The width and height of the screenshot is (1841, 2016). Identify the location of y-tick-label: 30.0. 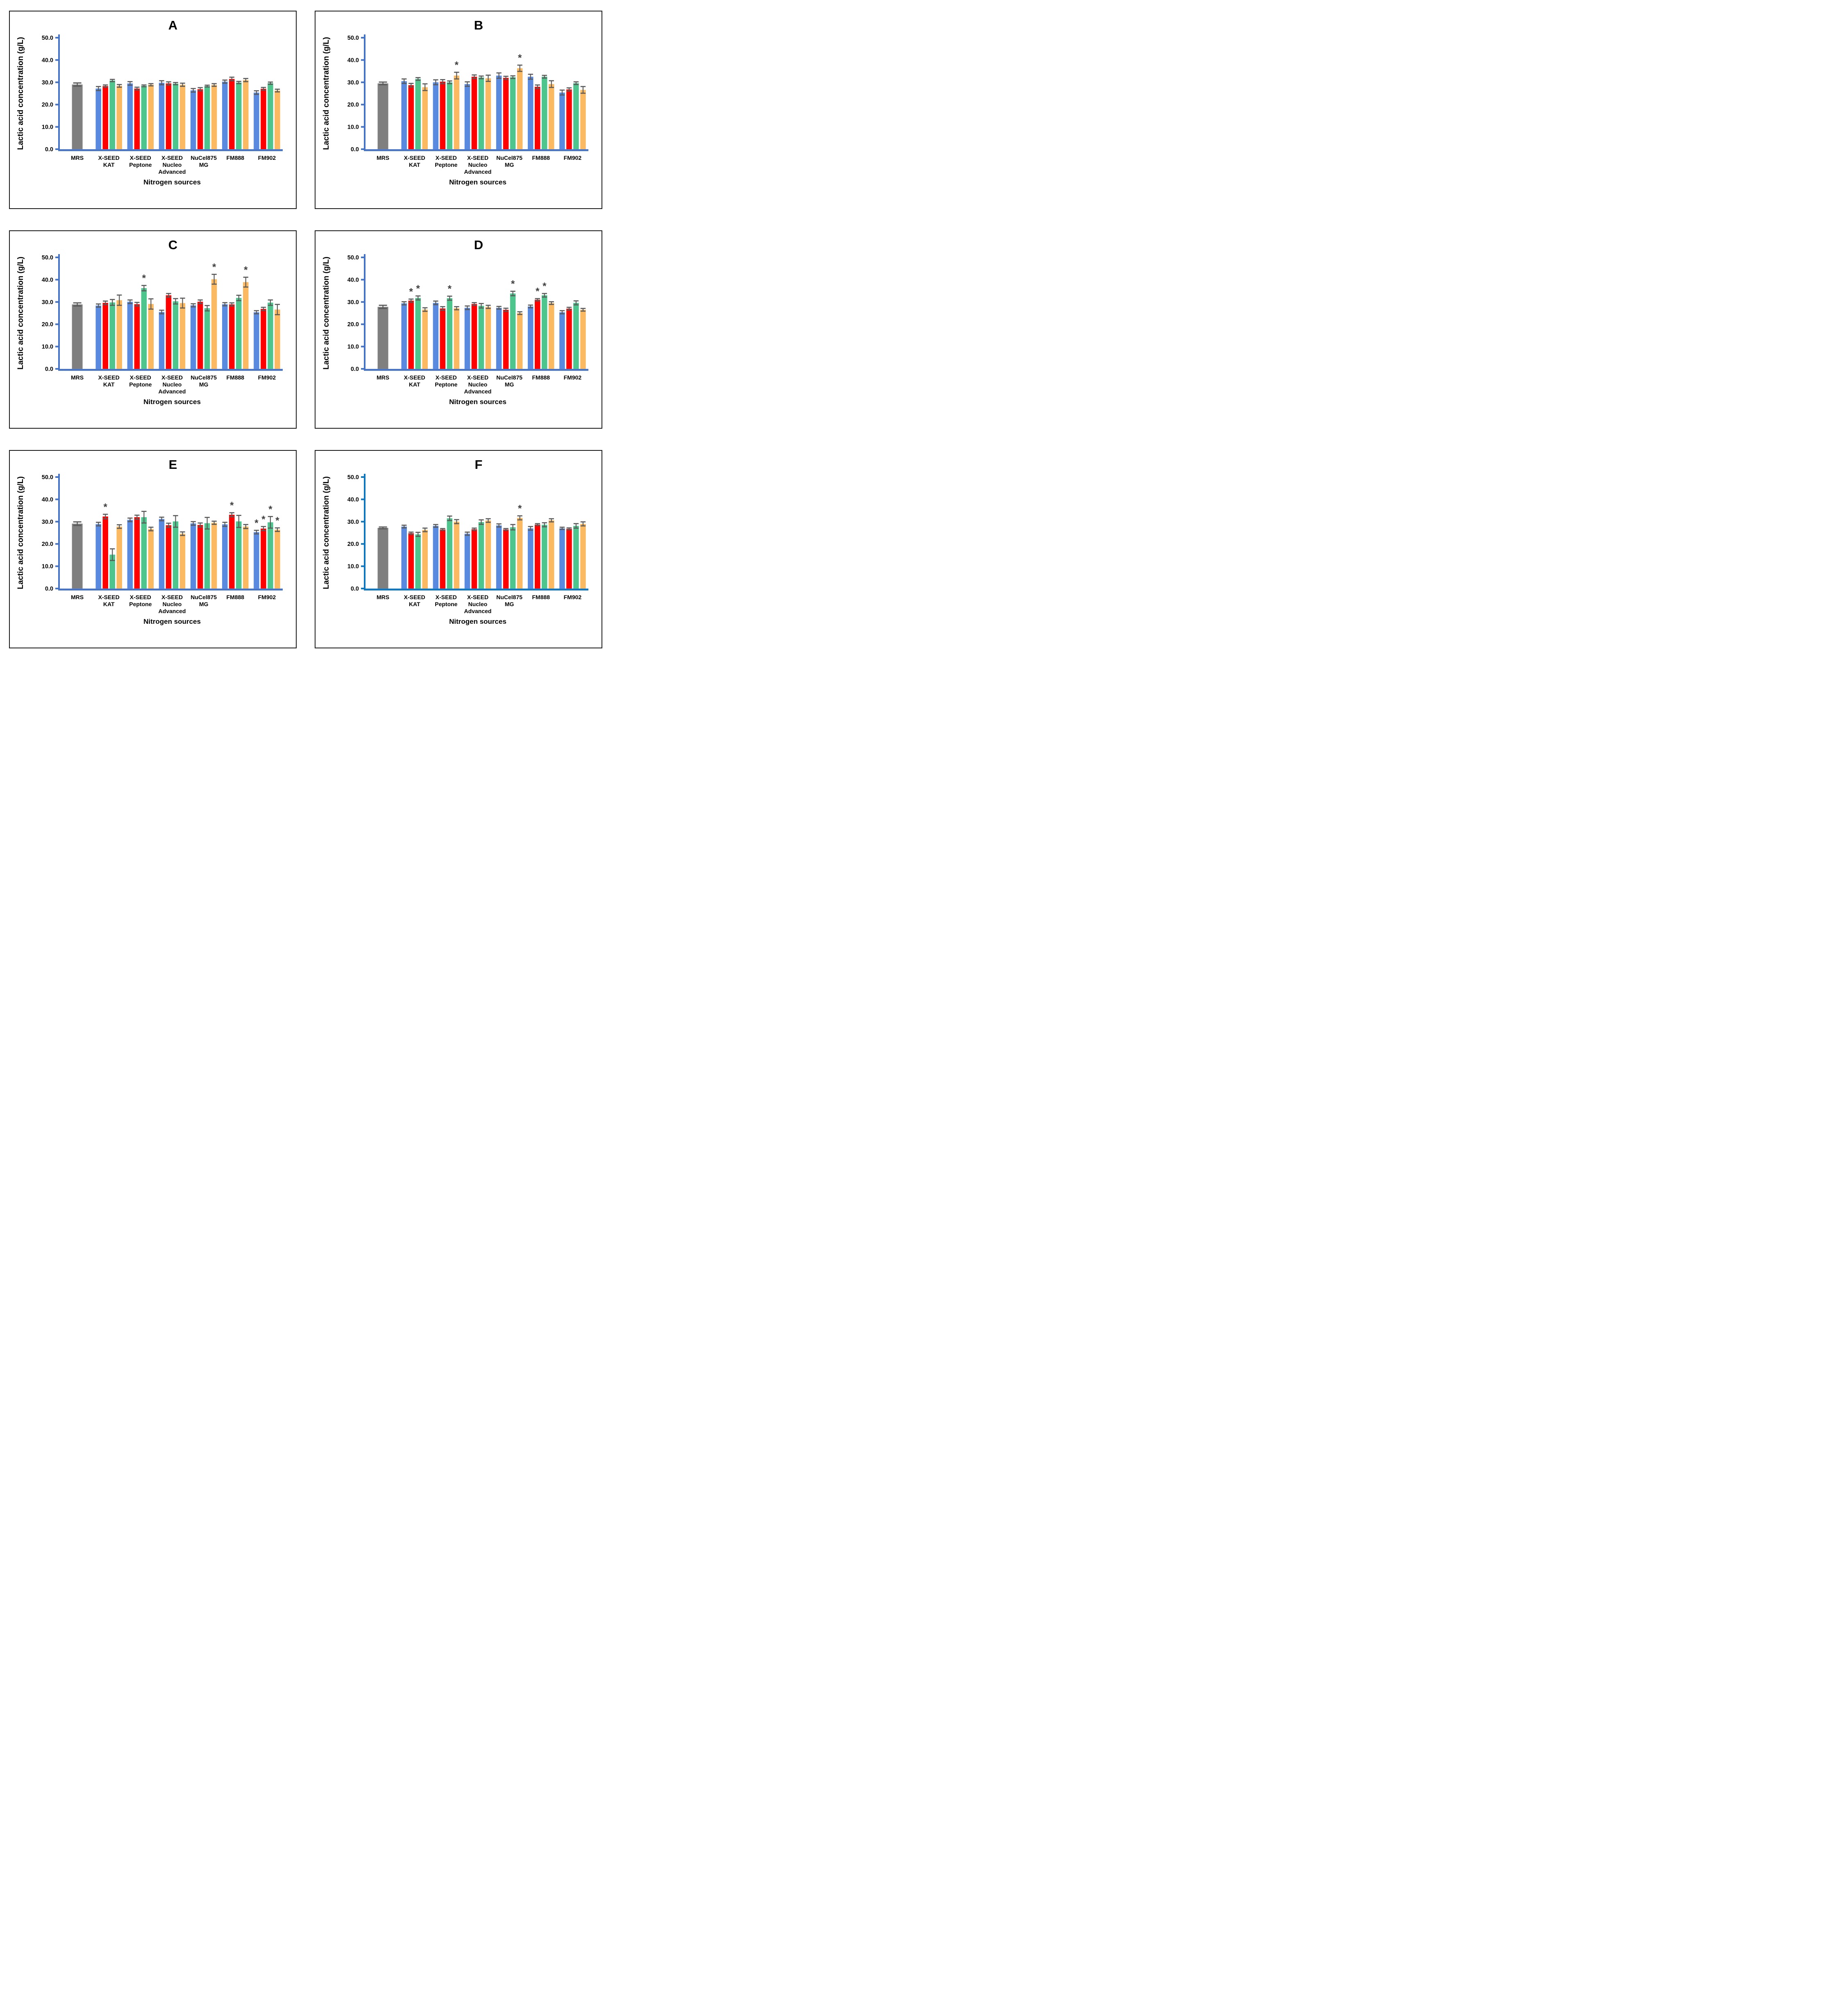
(47, 522).